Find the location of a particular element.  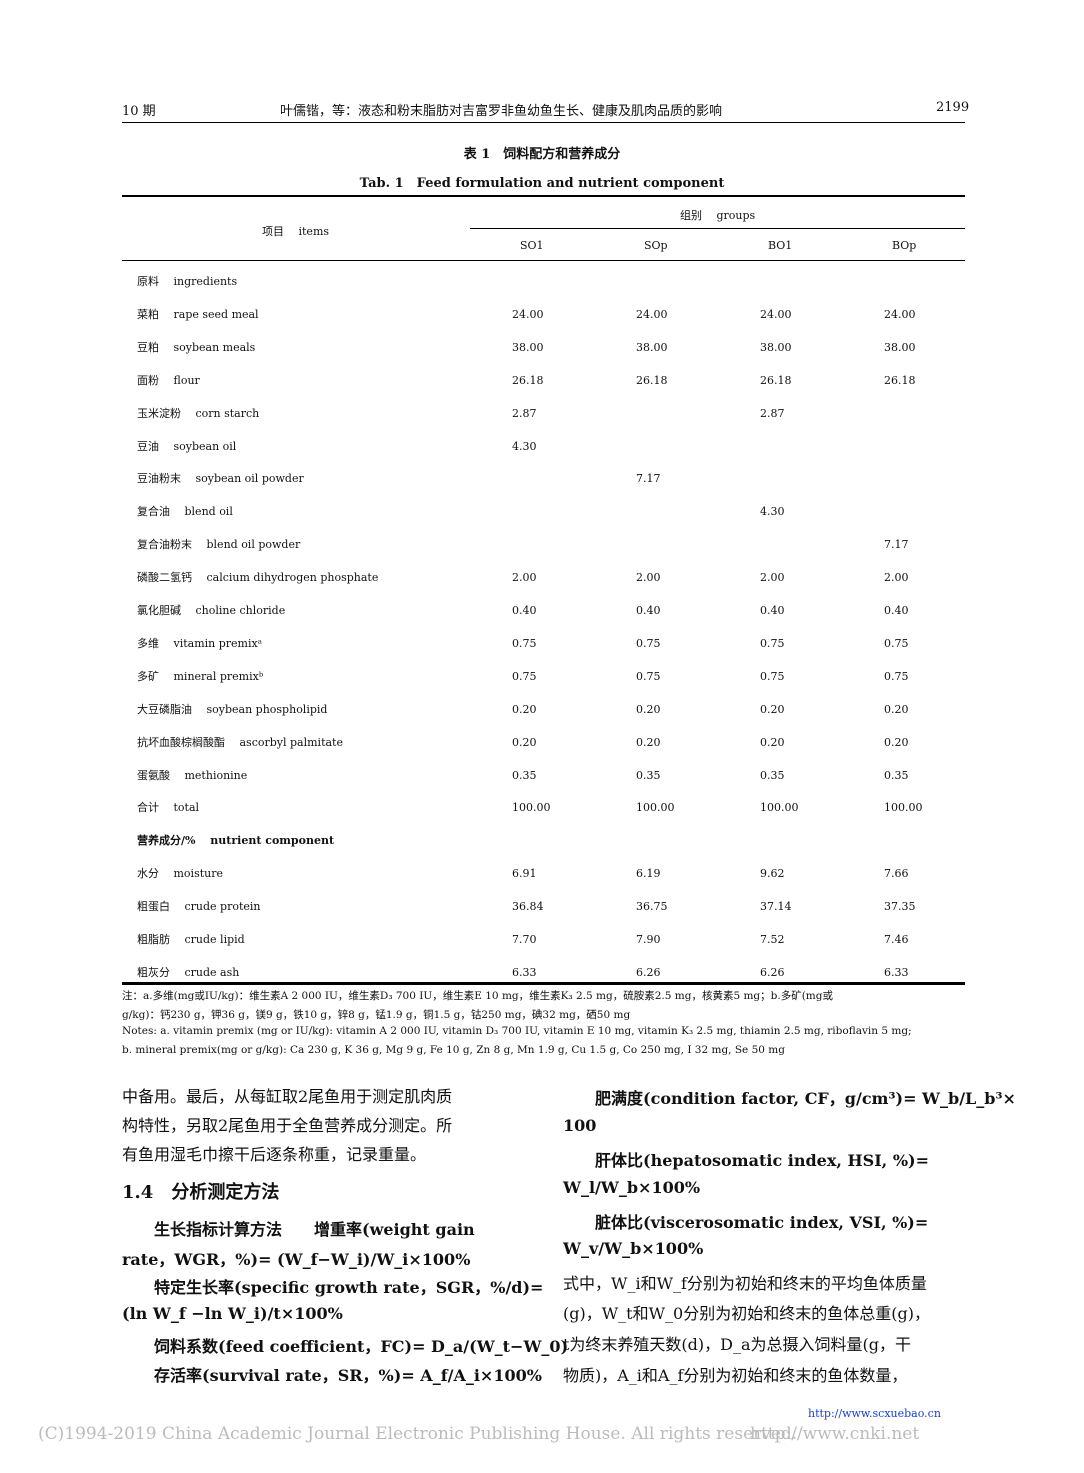

header-rule is located at coordinates (543, 122).